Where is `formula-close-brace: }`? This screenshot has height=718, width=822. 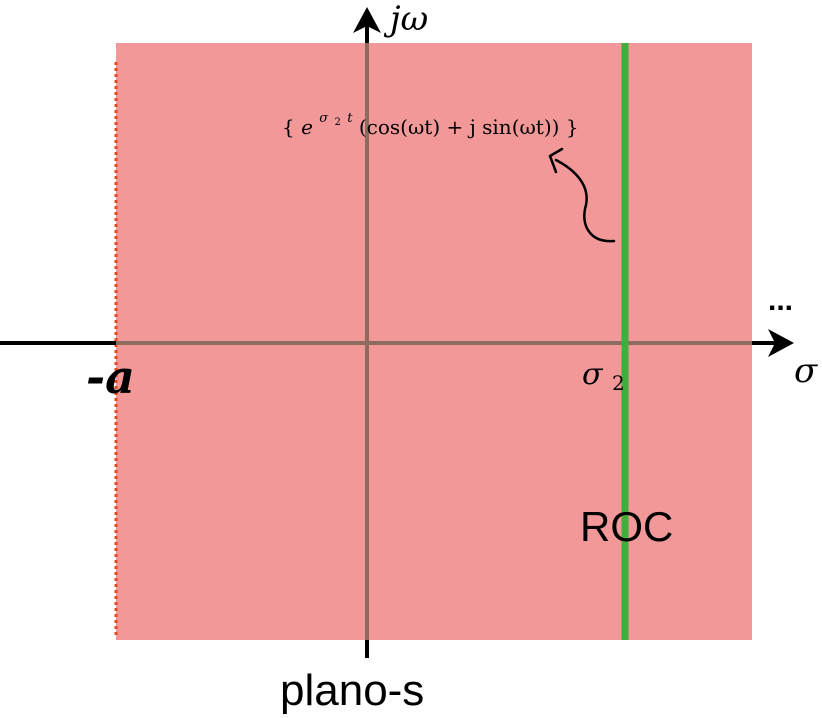 formula-close-brace: } is located at coordinates (572, 127).